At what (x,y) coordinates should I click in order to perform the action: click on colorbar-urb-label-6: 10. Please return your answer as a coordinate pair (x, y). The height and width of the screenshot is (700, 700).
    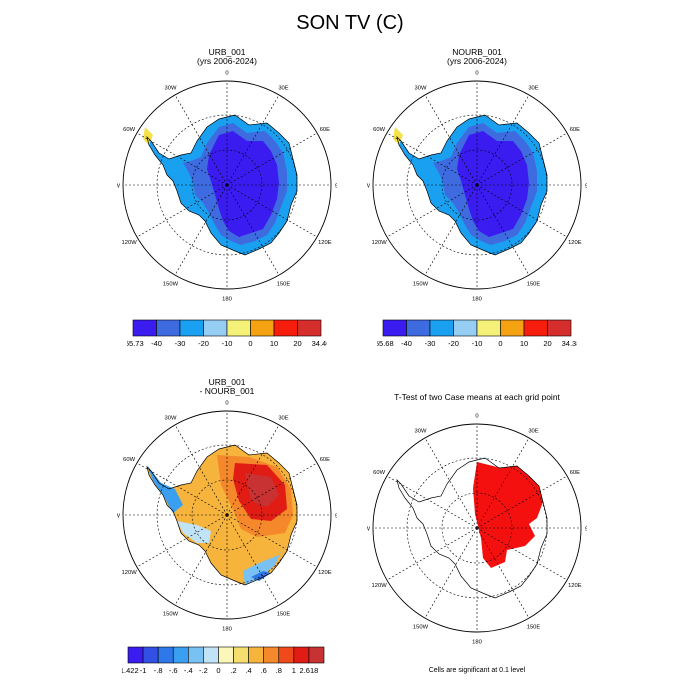
    Looking at the image, I should click on (274, 343).